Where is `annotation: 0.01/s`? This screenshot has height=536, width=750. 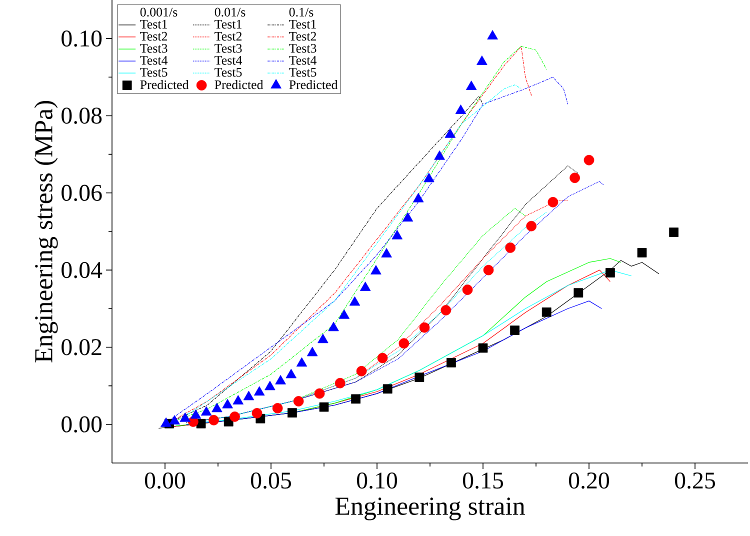
annotation: 0.01/s is located at coordinates (230, 12).